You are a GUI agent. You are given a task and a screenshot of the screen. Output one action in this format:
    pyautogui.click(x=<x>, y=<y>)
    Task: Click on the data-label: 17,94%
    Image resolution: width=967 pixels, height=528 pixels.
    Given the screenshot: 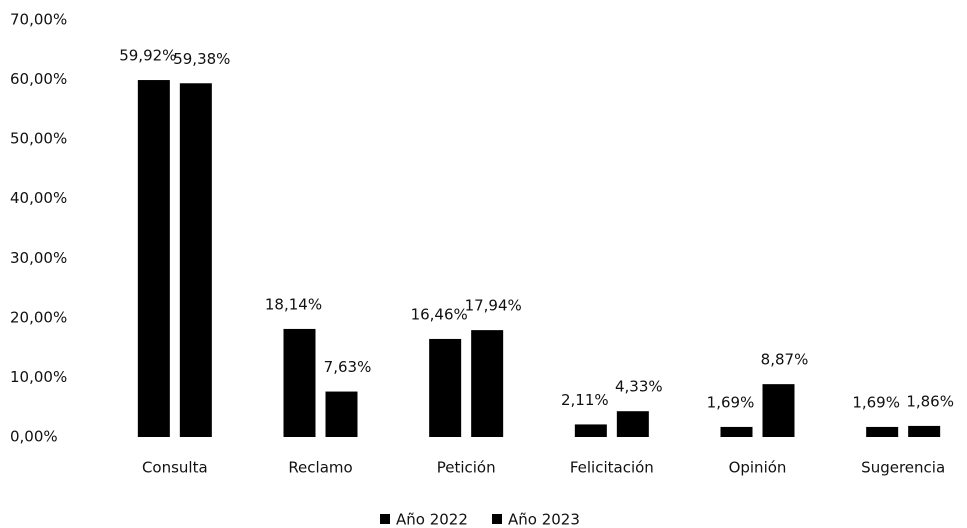 What is the action you would take?
    pyautogui.click(x=493, y=306)
    